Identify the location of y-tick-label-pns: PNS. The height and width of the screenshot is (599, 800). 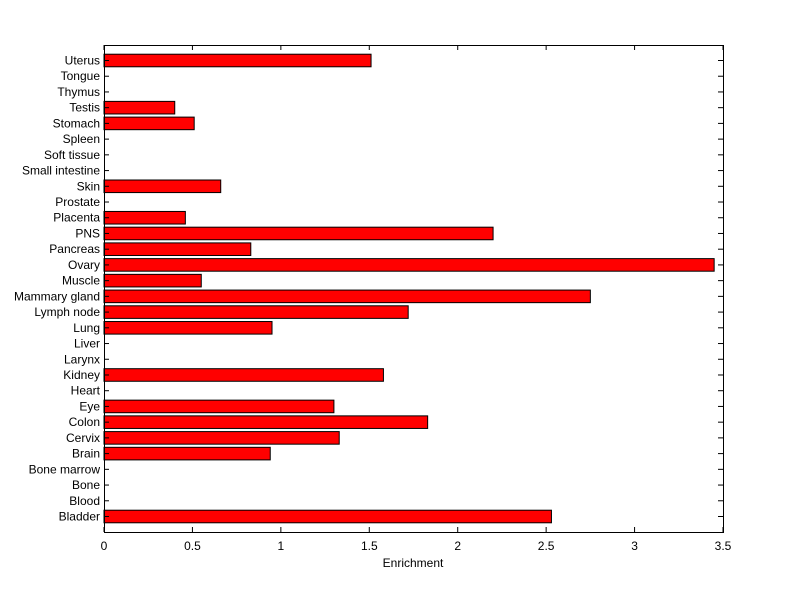
(87, 233).